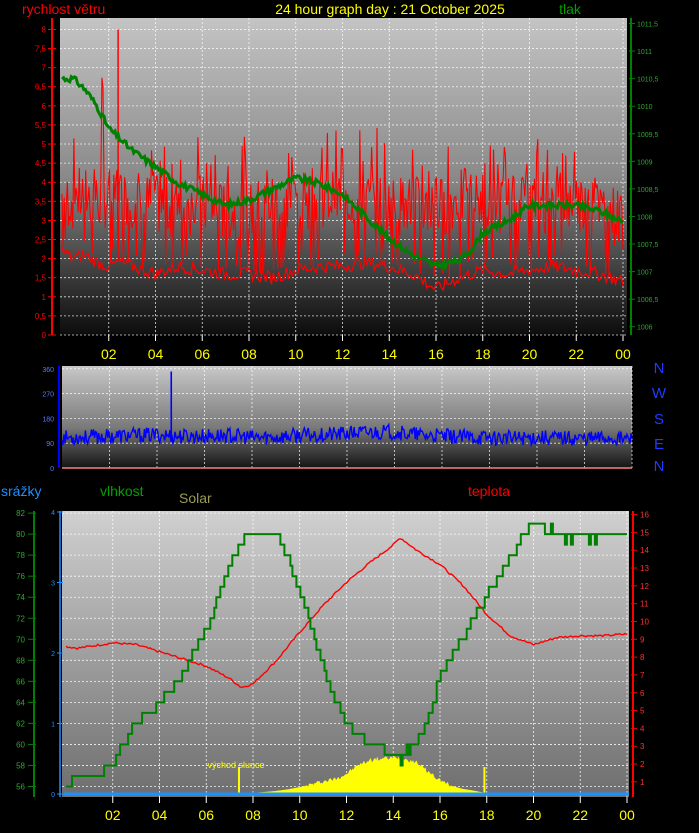 The image size is (699, 833). I want to click on temperature-axis-tick-label: 8, so click(642, 657).